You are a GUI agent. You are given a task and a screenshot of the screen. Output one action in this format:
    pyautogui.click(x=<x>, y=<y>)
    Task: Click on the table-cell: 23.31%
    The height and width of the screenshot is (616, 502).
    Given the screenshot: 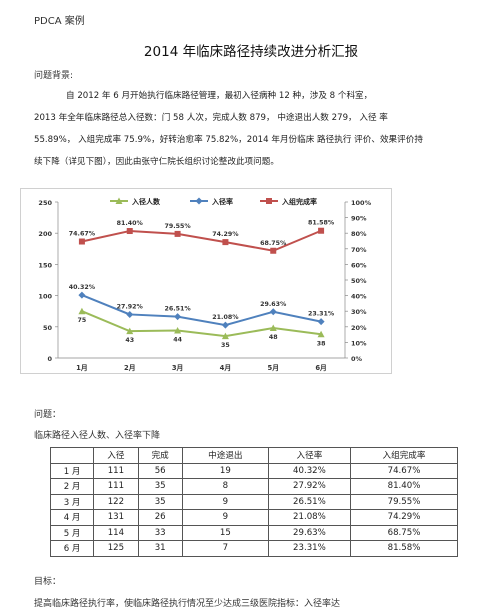 What is the action you would take?
    pyautogui.click(x=309, y=548)
    